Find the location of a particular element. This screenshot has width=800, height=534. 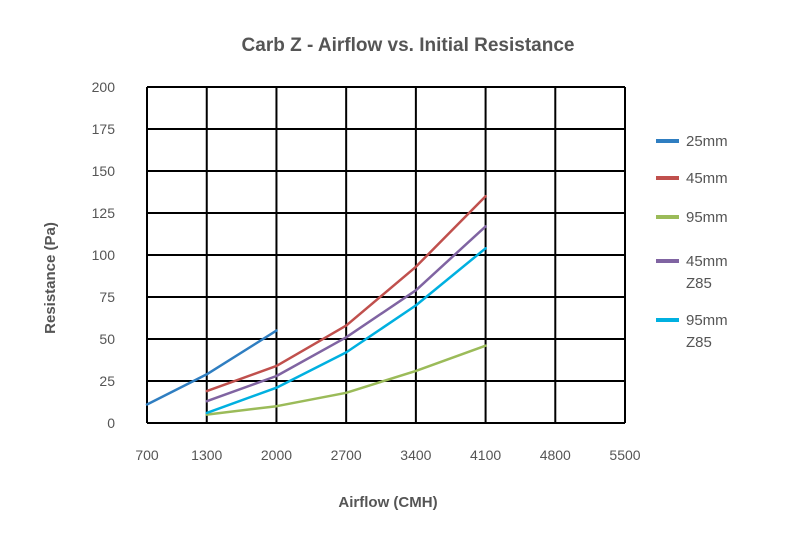

legend-label-4: 95mm Z85 is located at coordinates (707, 331).